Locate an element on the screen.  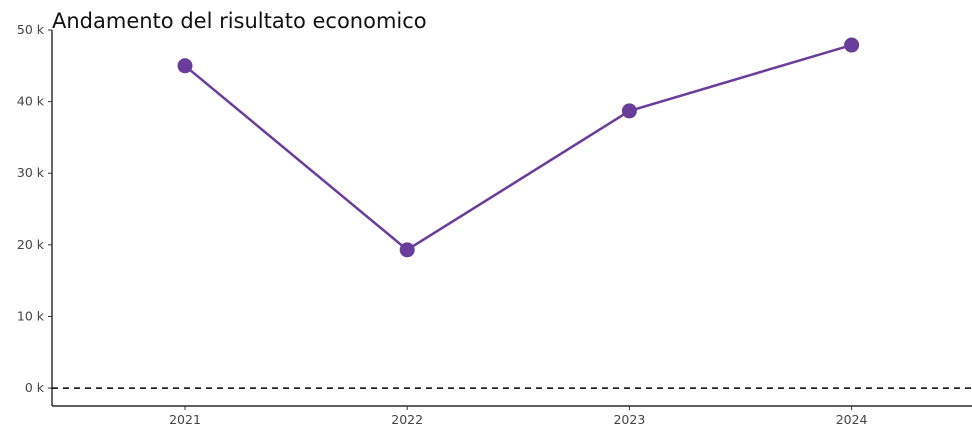
y-tick-label: 20 k is located at coordinates (31, 244).